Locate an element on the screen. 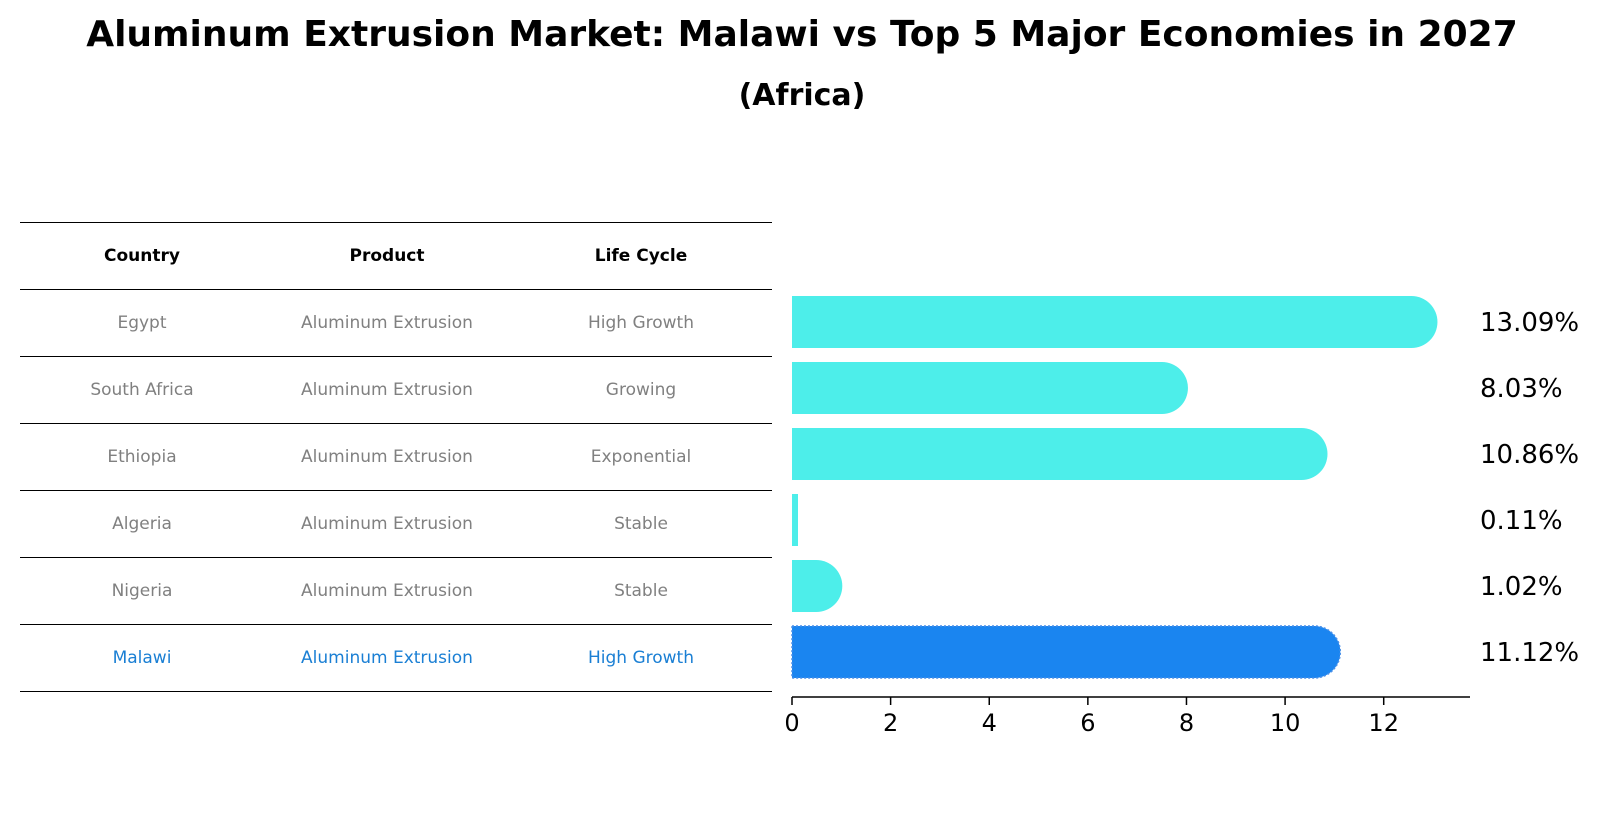 The width and height of the screenshot is (1604, 823). country-cell: South Africa is located at coordinates (142, 390).